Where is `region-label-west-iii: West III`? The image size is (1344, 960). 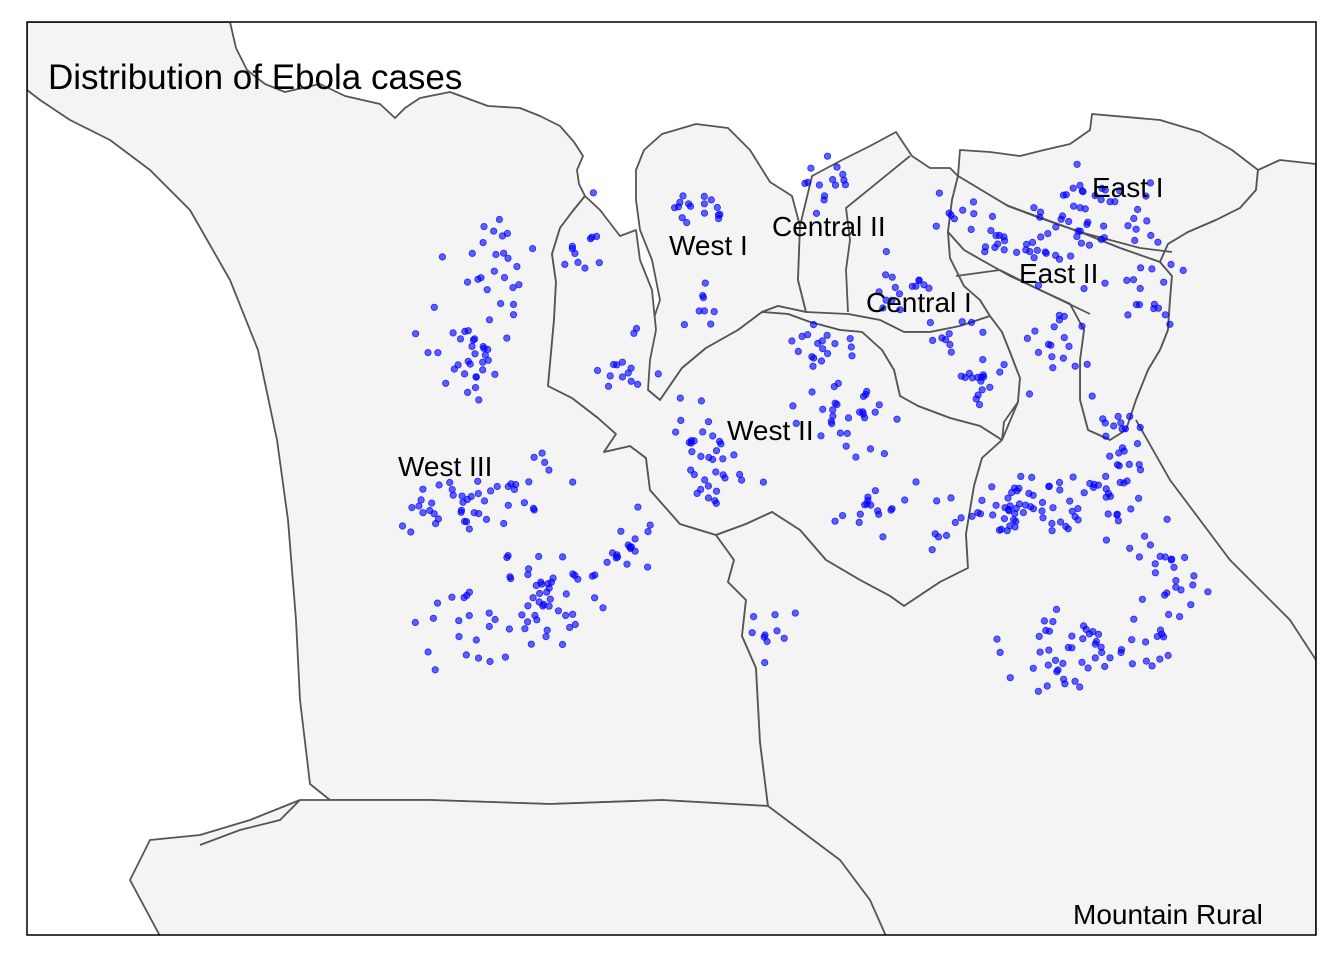 region-label-west-iii: West III is located at coordinates (445, 466).